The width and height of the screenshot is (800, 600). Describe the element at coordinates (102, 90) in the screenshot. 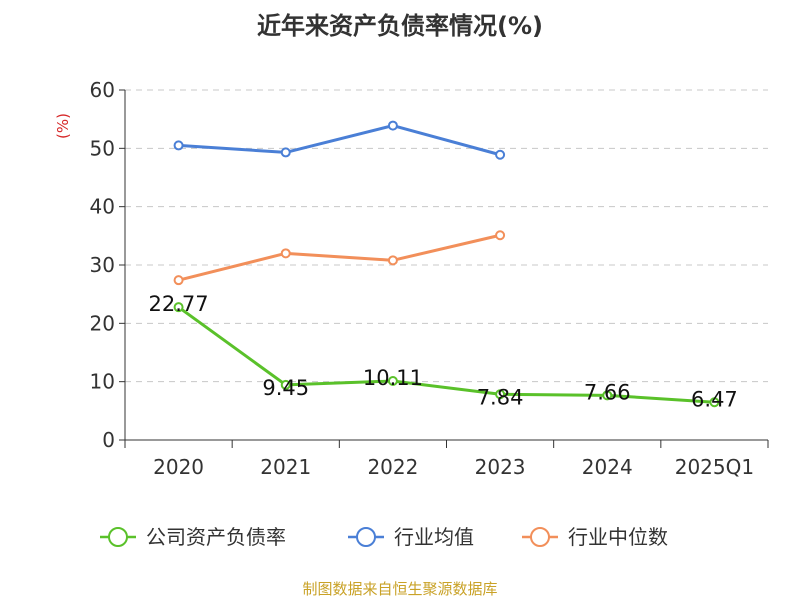

I see `y-tick-label: 60` at that location.